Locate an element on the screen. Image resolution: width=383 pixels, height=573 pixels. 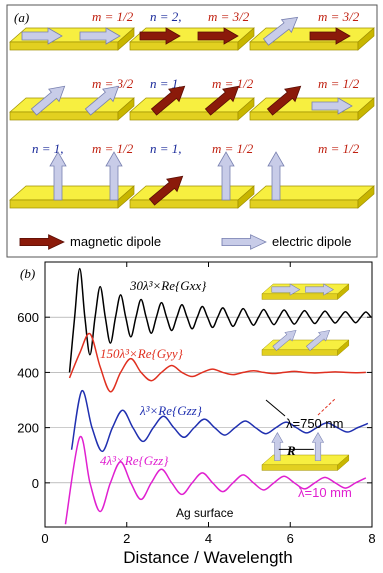
wavelength-label: λ=750 nm is located at coordinates (314, 423).